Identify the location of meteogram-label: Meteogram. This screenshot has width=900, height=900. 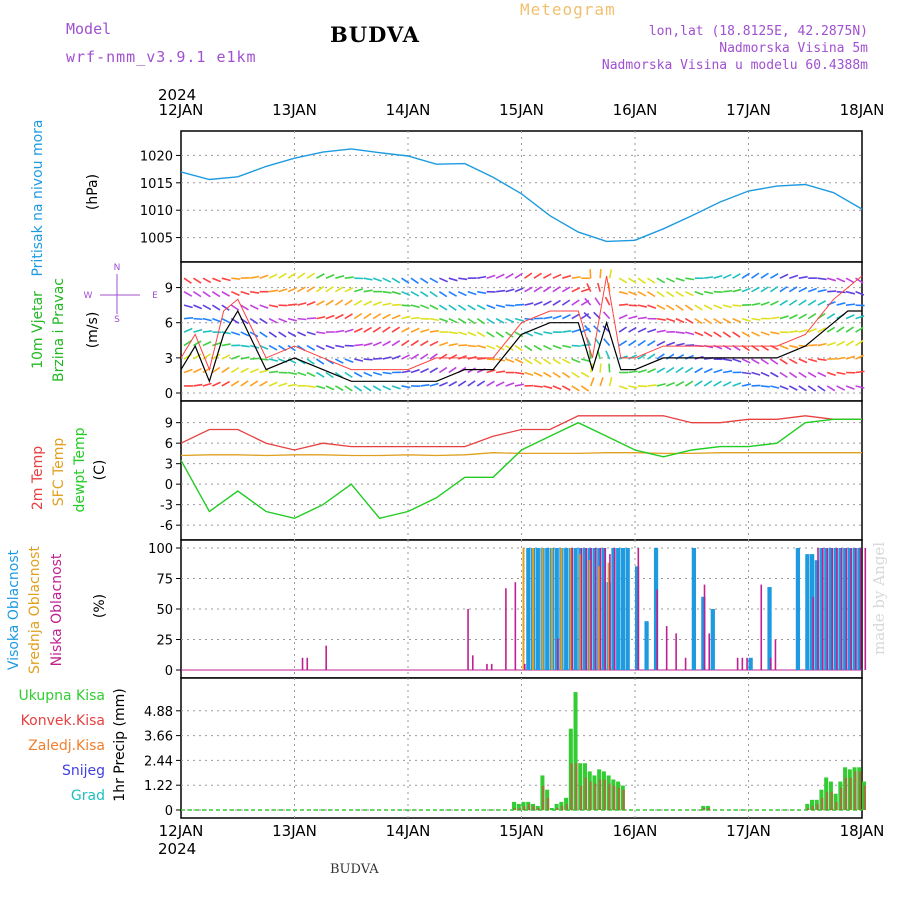
(568, 9).